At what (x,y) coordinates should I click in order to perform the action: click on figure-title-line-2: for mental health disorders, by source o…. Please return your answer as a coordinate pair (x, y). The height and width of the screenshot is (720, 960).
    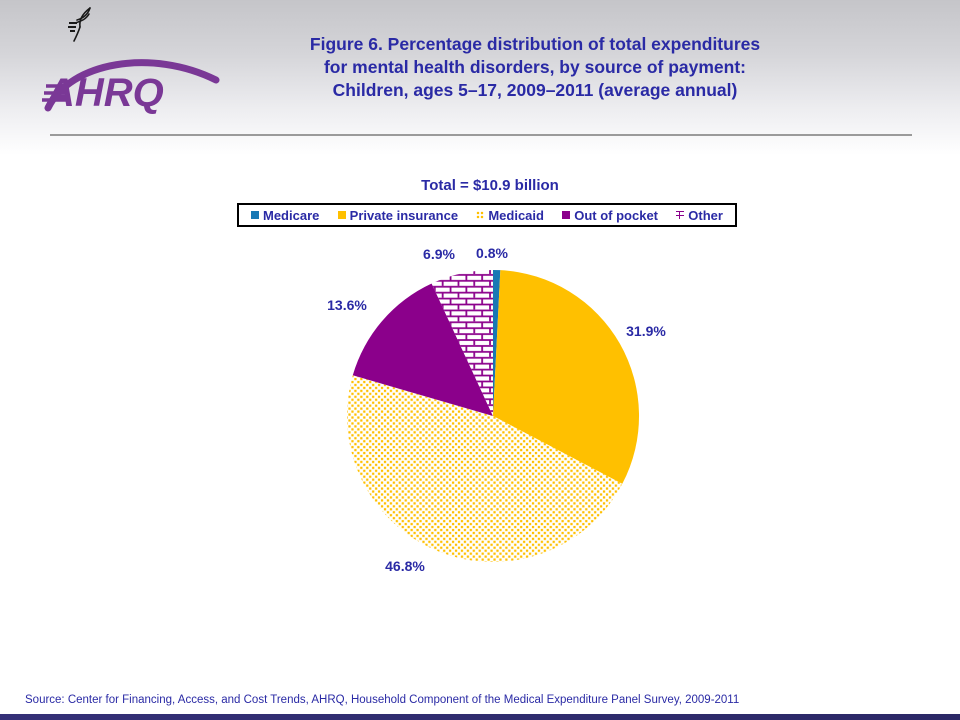
    Looking at the image, I should click on (535, 67).